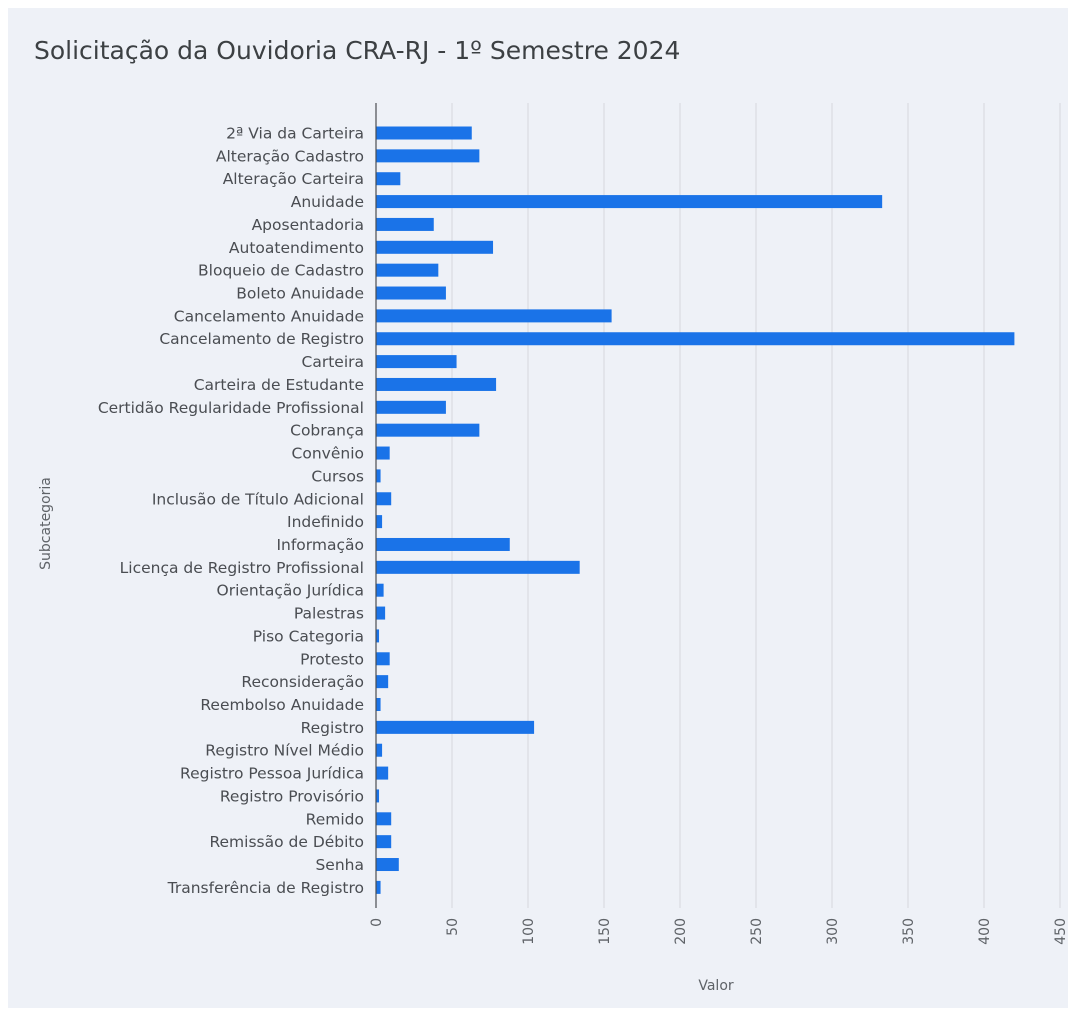 The image size is (1072, 1014). I want to click on x-tick-labels: 0 50 100 150 200 250 300 350 400 450, so click(718, 931).